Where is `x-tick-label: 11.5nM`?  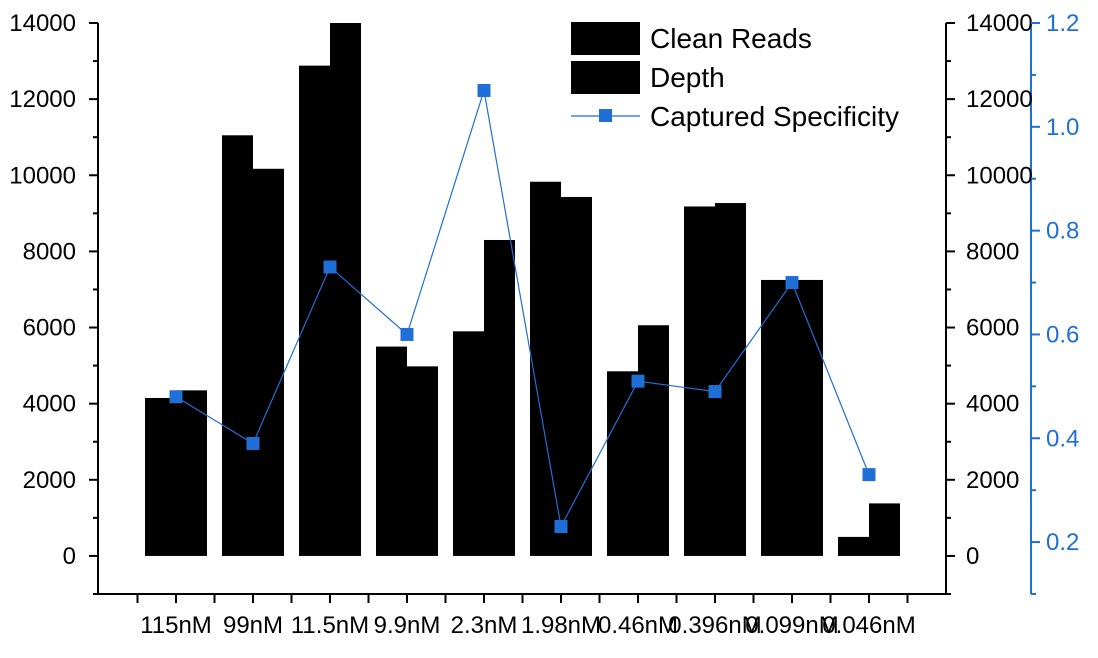 x-tick-label: 11.5nM is located at coordinates (330, 625).